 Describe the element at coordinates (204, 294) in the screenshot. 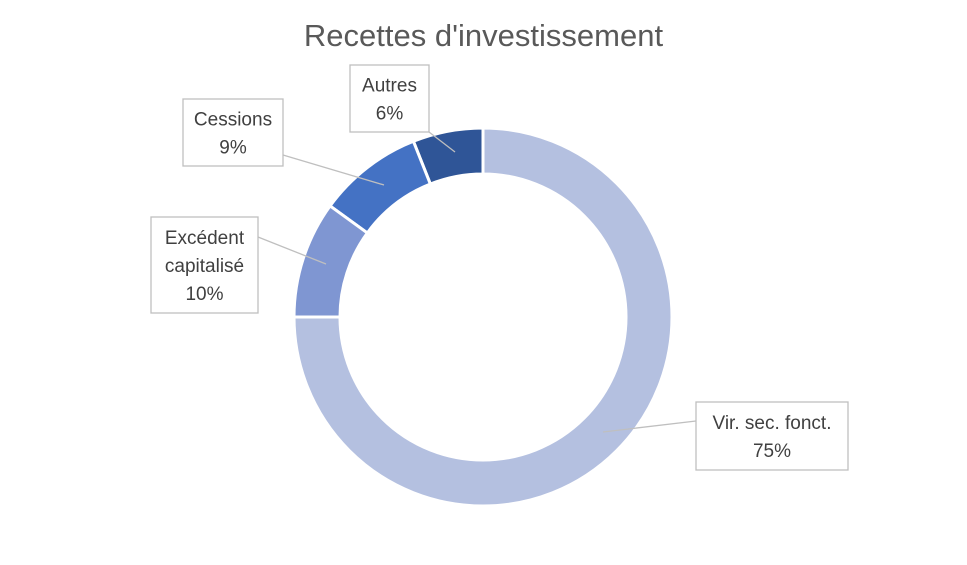

I see `data-label-percent: 10%` at that location.